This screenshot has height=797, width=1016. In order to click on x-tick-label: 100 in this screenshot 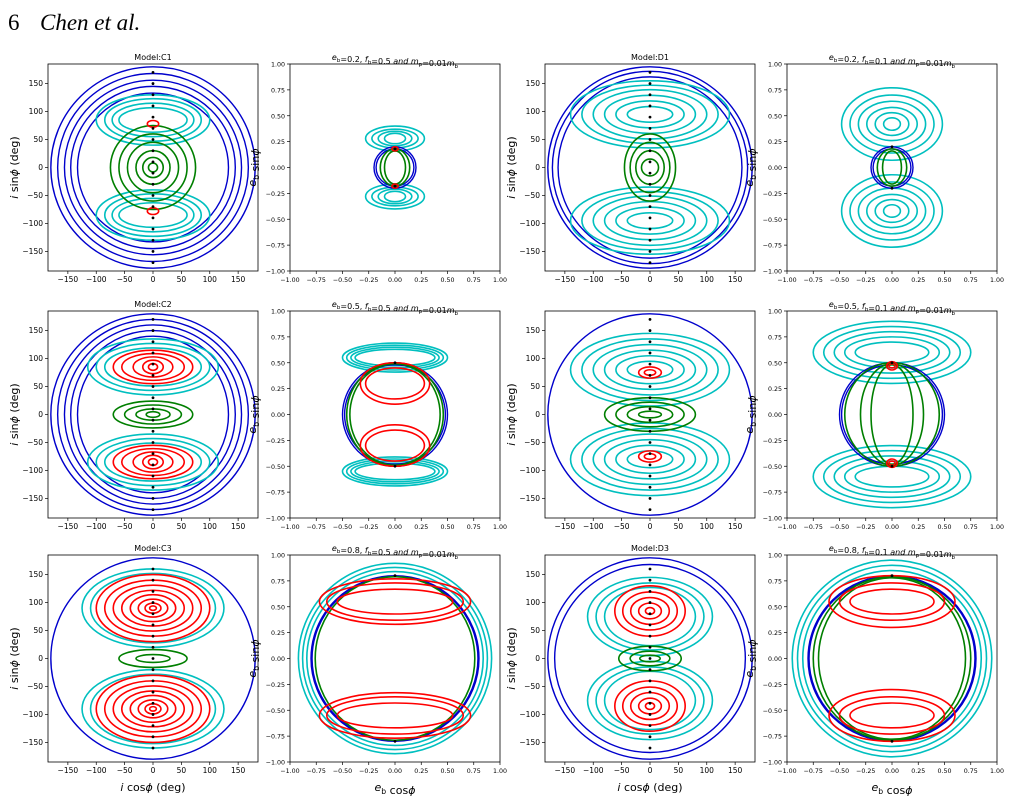, I will do `click(707, 770)`.